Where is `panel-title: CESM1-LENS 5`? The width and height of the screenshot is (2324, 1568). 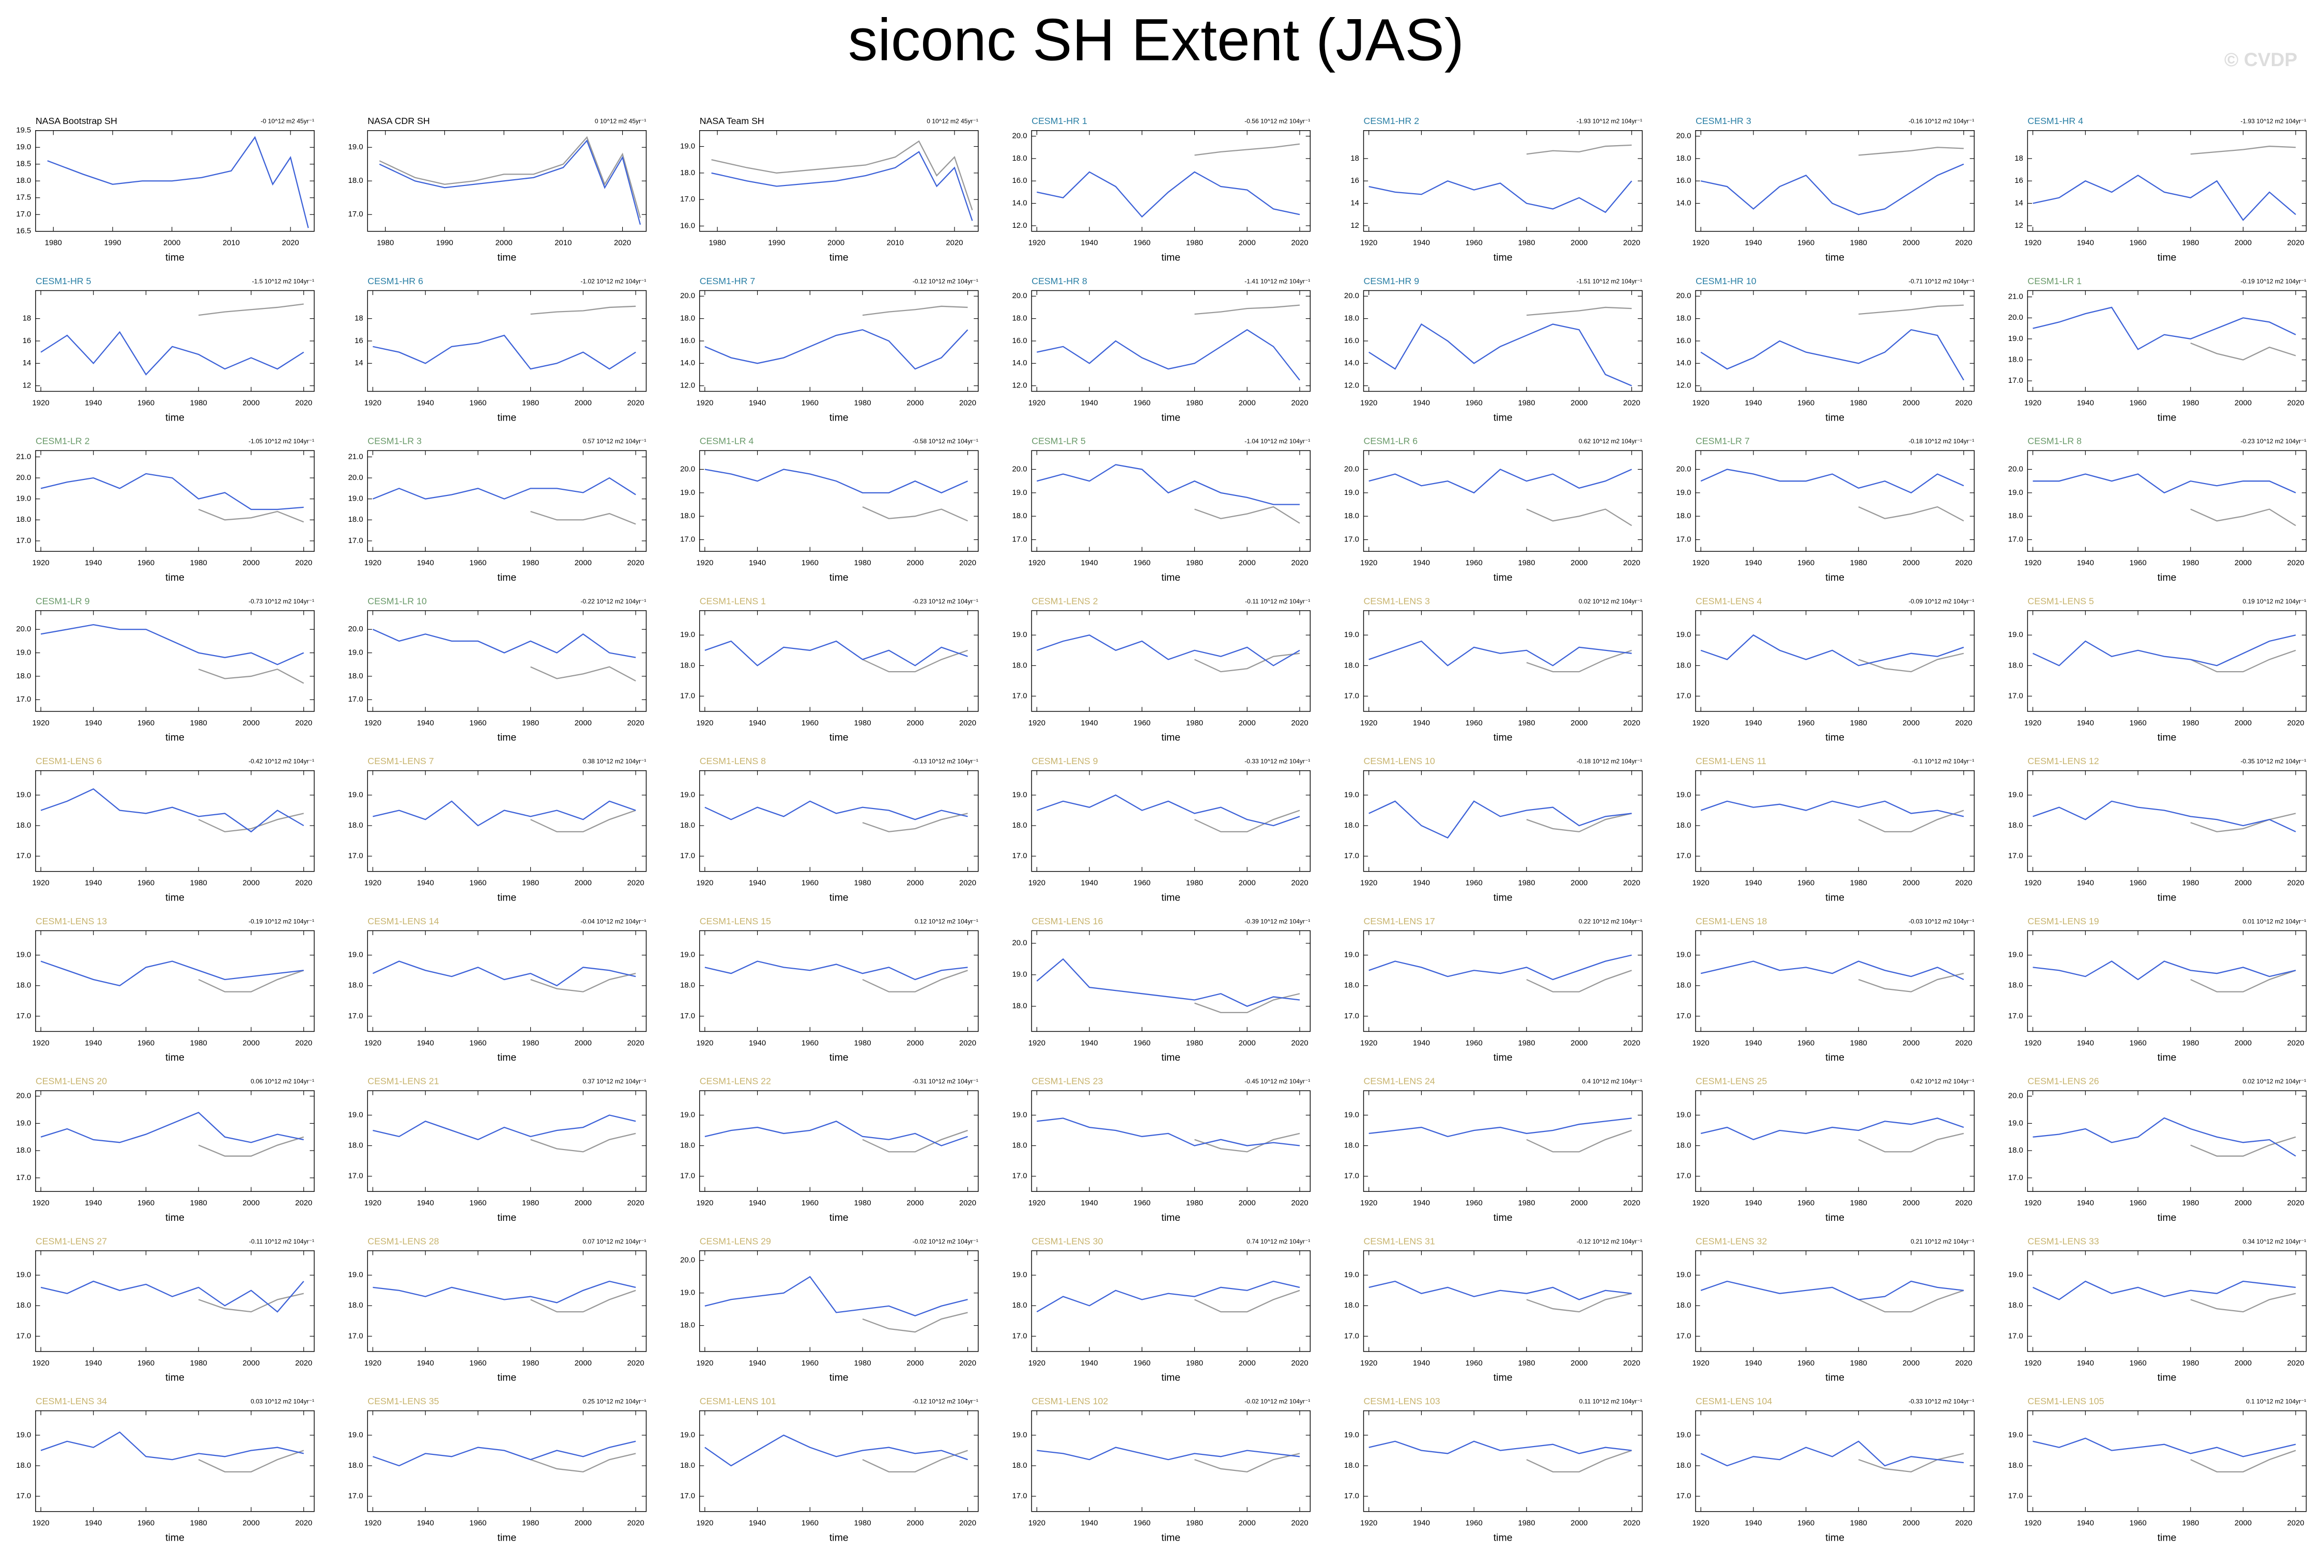
panel-title: CESM1-LENS 5 is located at coordinates (2060, 601).